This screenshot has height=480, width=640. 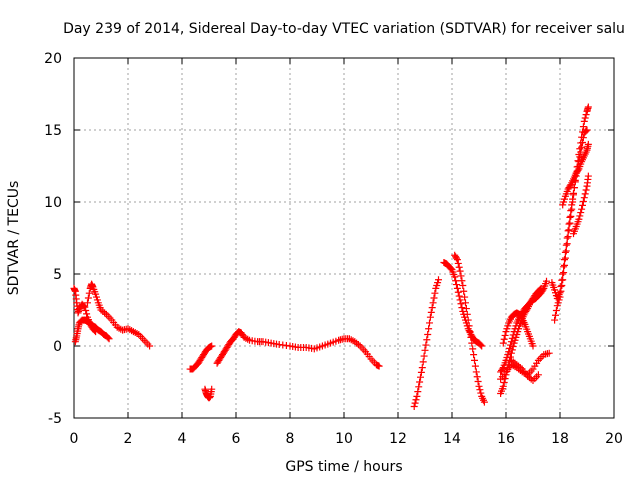 I want to click on x-tick-label: 20, so click(x=614, y=439).